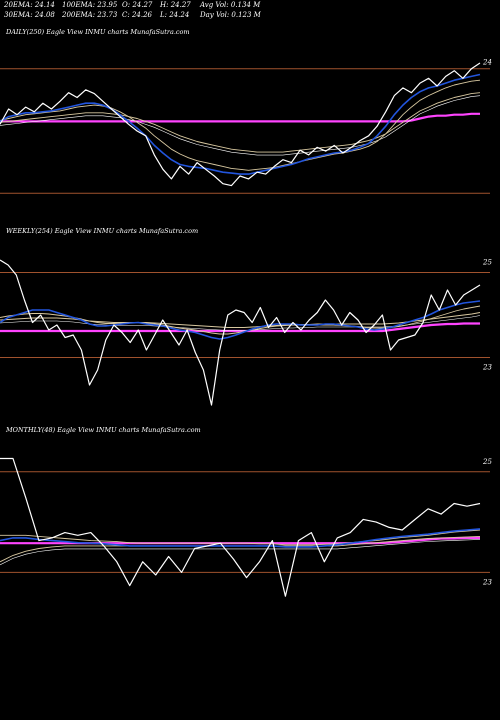 This screenshot has width=500, height=720. Describe the element at coordinates (29, 15) in the screenshot. I see `header-ema30: 30EMA: 24.08` at that location.